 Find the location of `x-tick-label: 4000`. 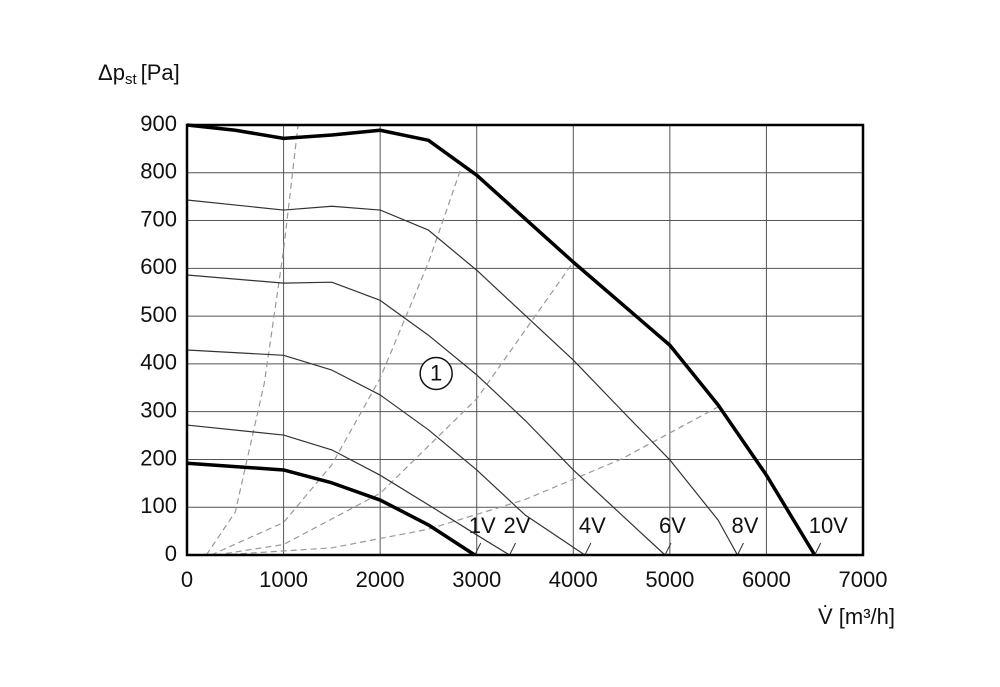

x-tick-label: 4000 is located at coordinates (573, 579).